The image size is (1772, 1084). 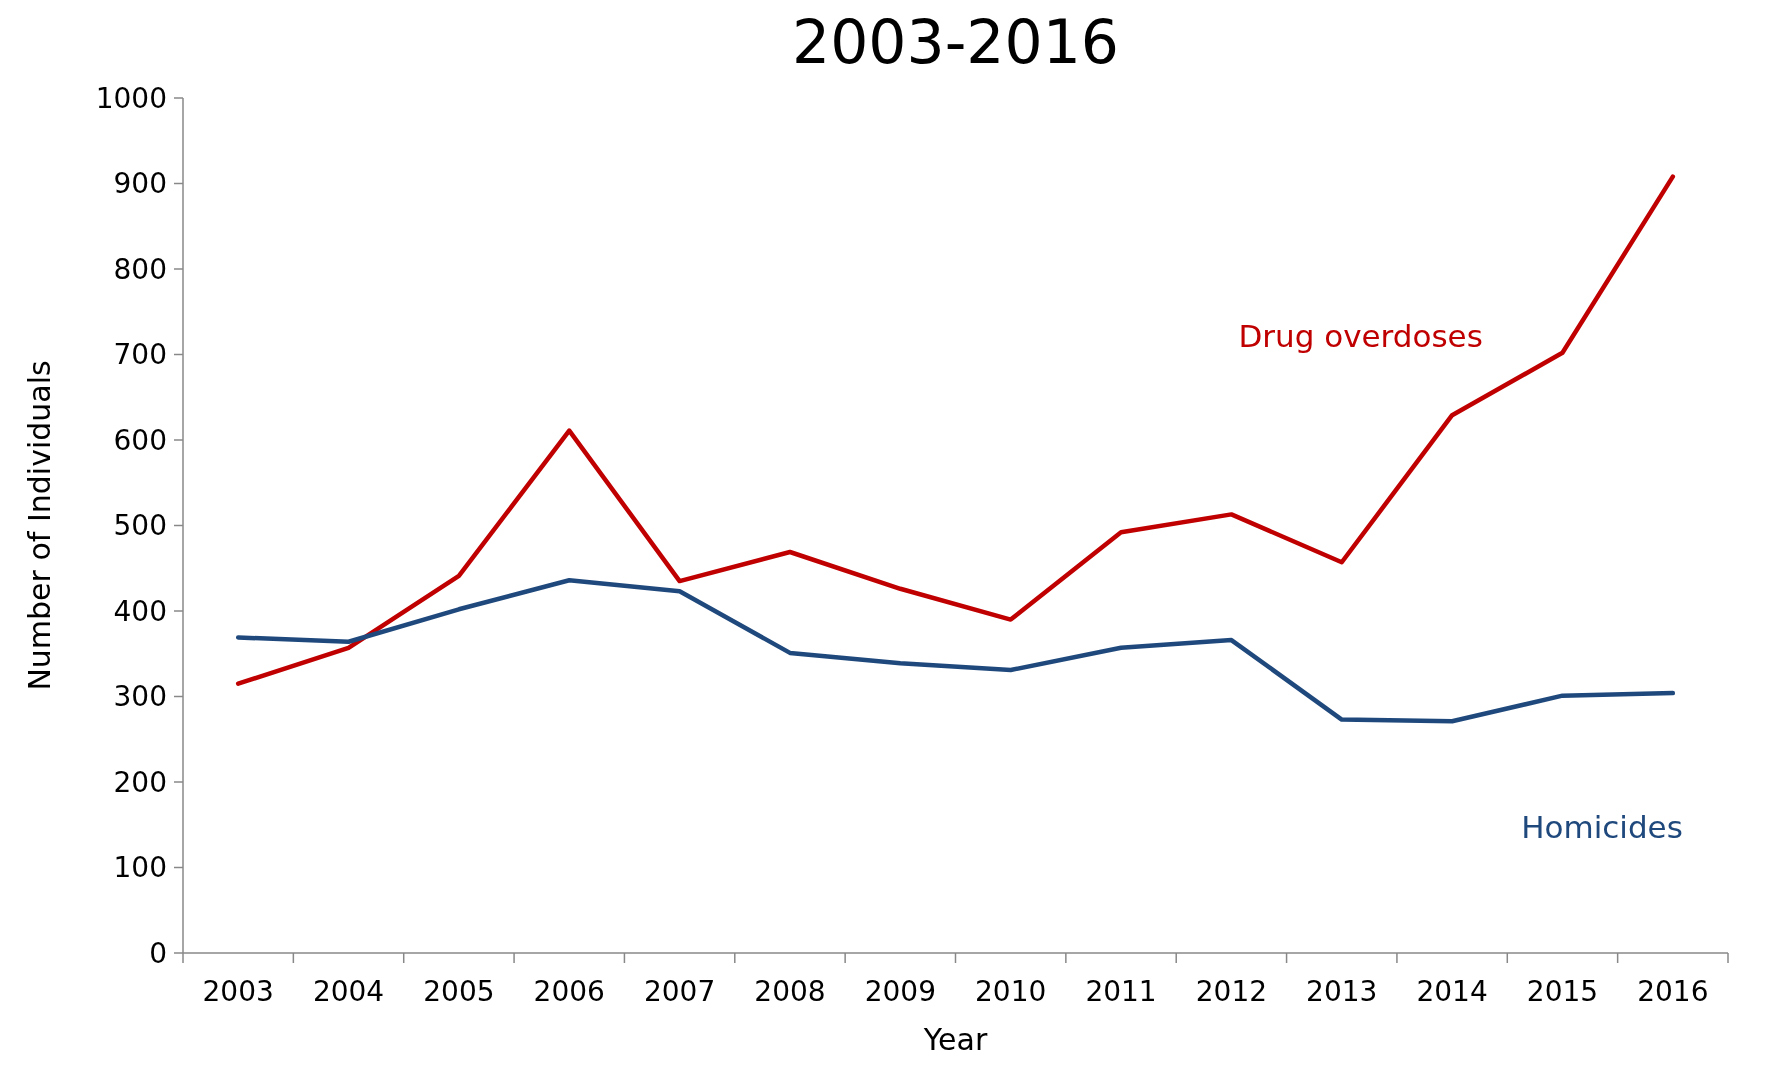 What do you see at coordinates (140, 611) in the screenshot?
I see `y-tick-label: 400` at bounding box center [140, 611].